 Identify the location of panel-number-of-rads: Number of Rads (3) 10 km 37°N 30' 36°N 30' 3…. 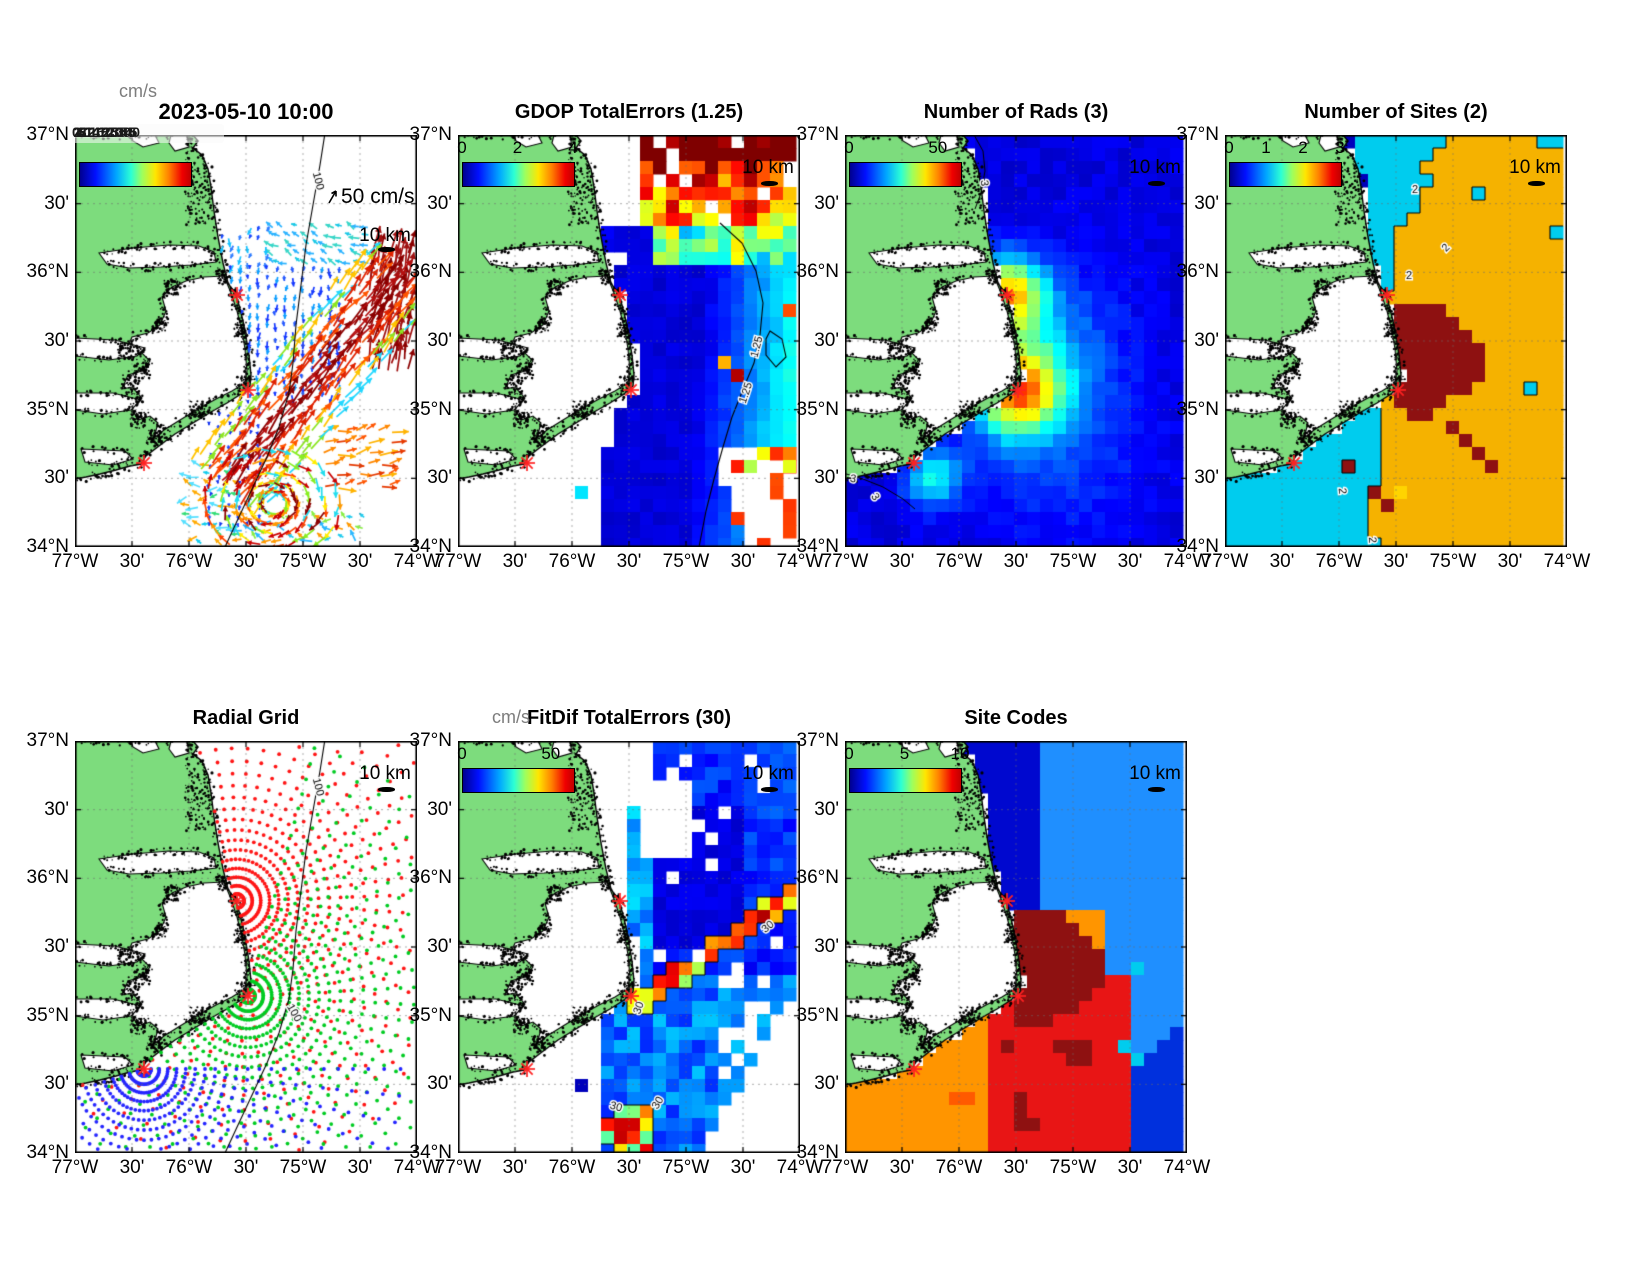
(1004, 336).